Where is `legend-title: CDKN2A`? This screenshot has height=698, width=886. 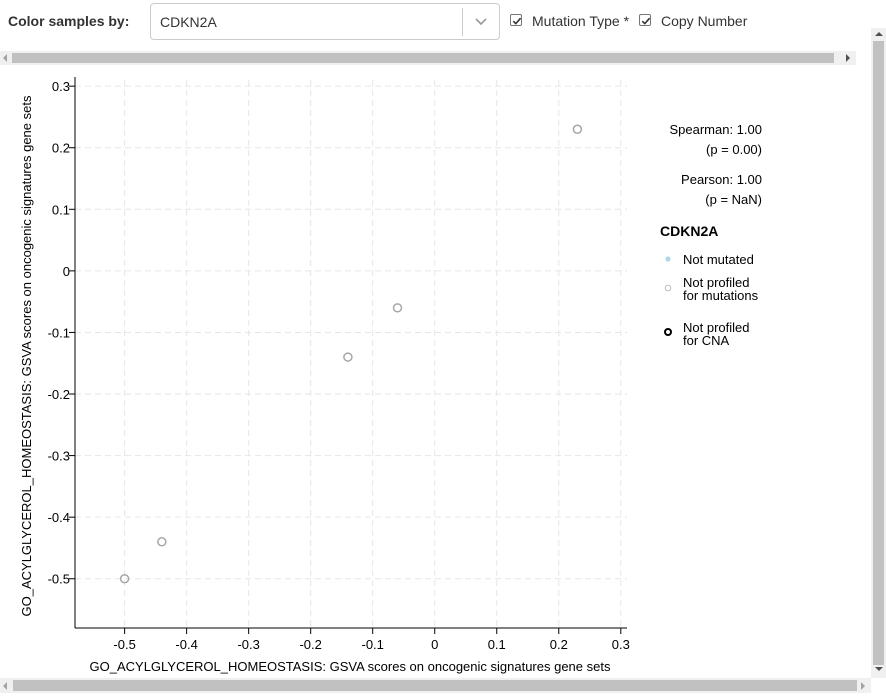
legend-title: CDKN2A is located at coordinates (689, 231).